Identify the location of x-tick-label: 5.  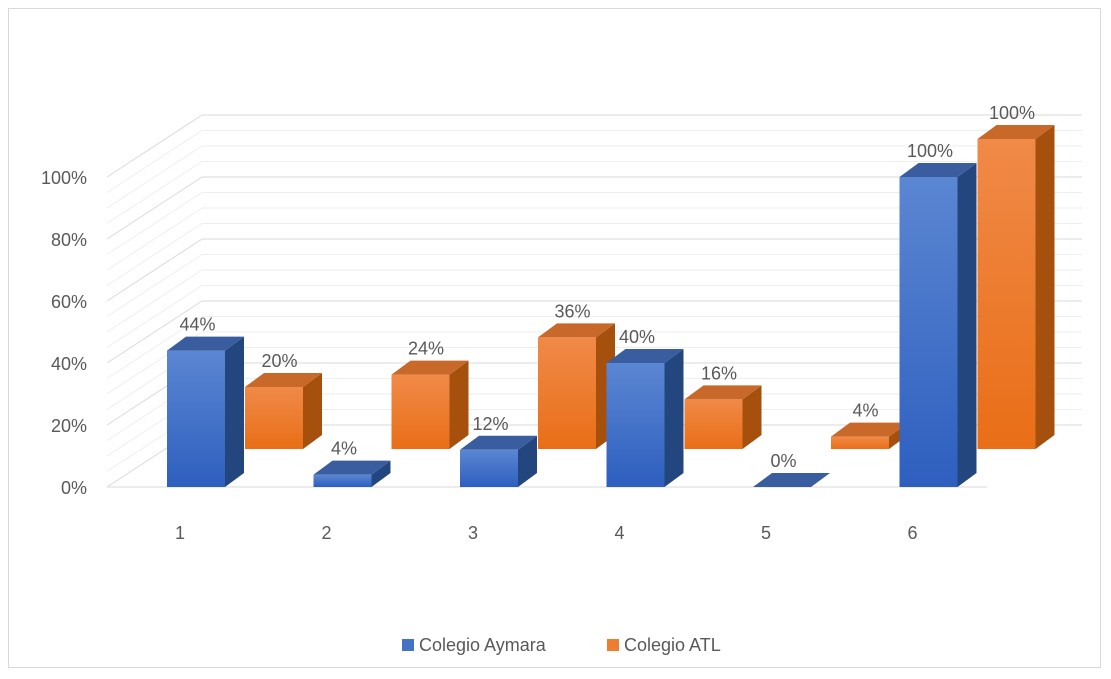
(766, 533).